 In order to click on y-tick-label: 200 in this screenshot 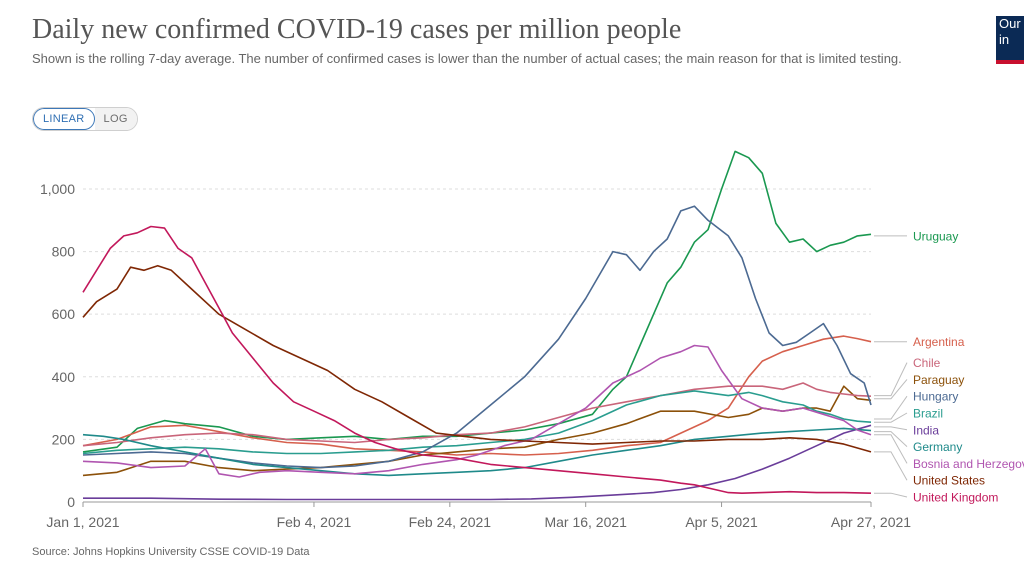, I will do `click(64, 439)`.